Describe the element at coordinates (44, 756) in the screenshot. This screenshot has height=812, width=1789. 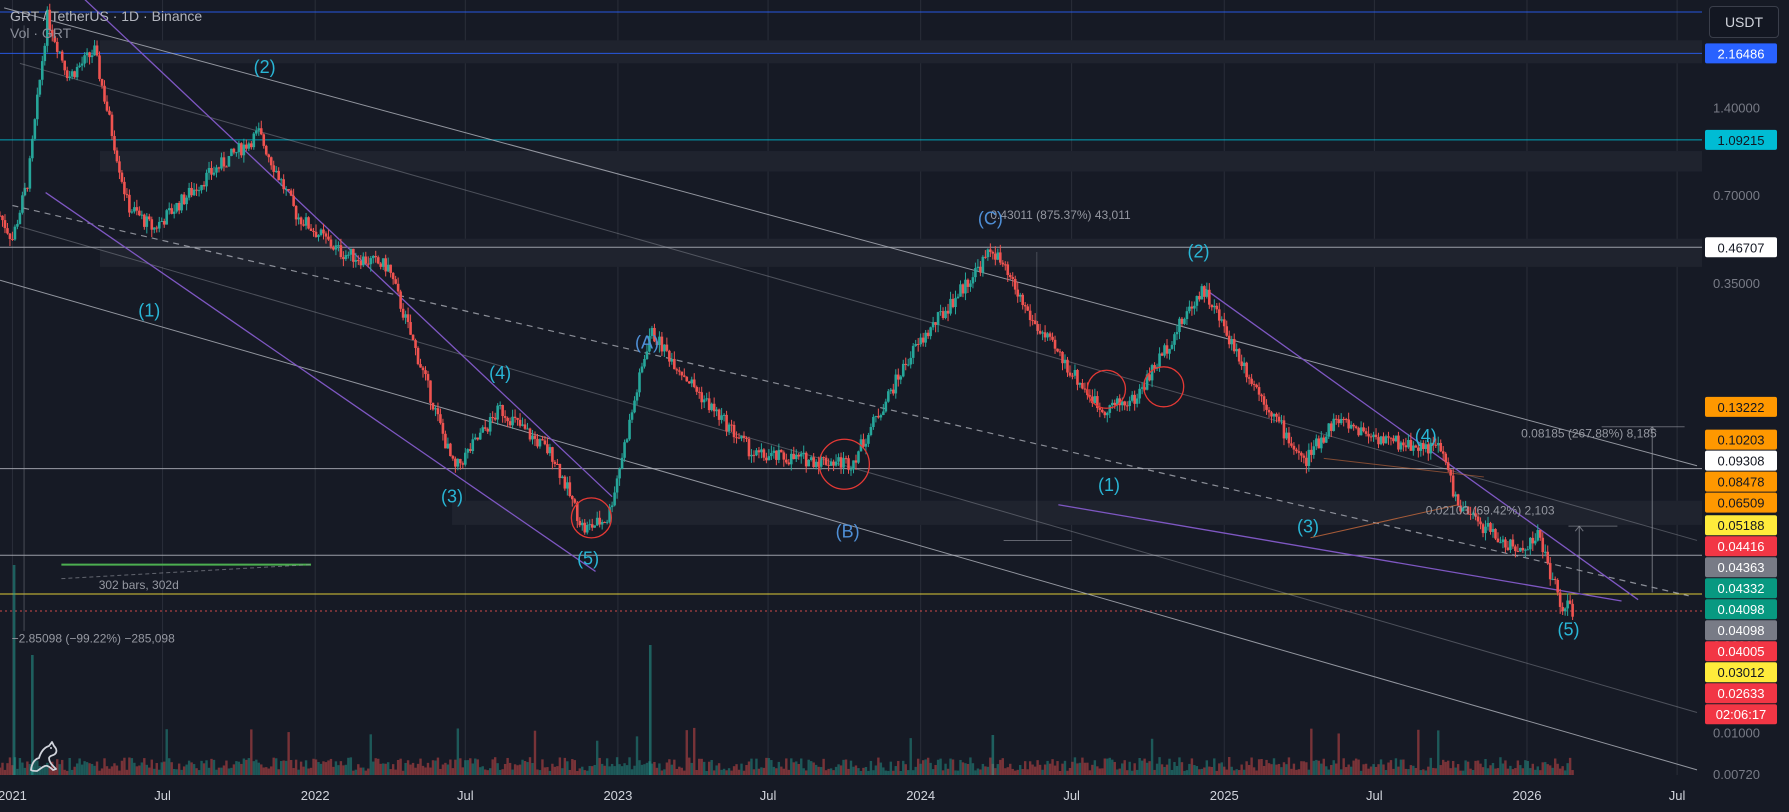
I see `tradingview-logo-icon` at that location.